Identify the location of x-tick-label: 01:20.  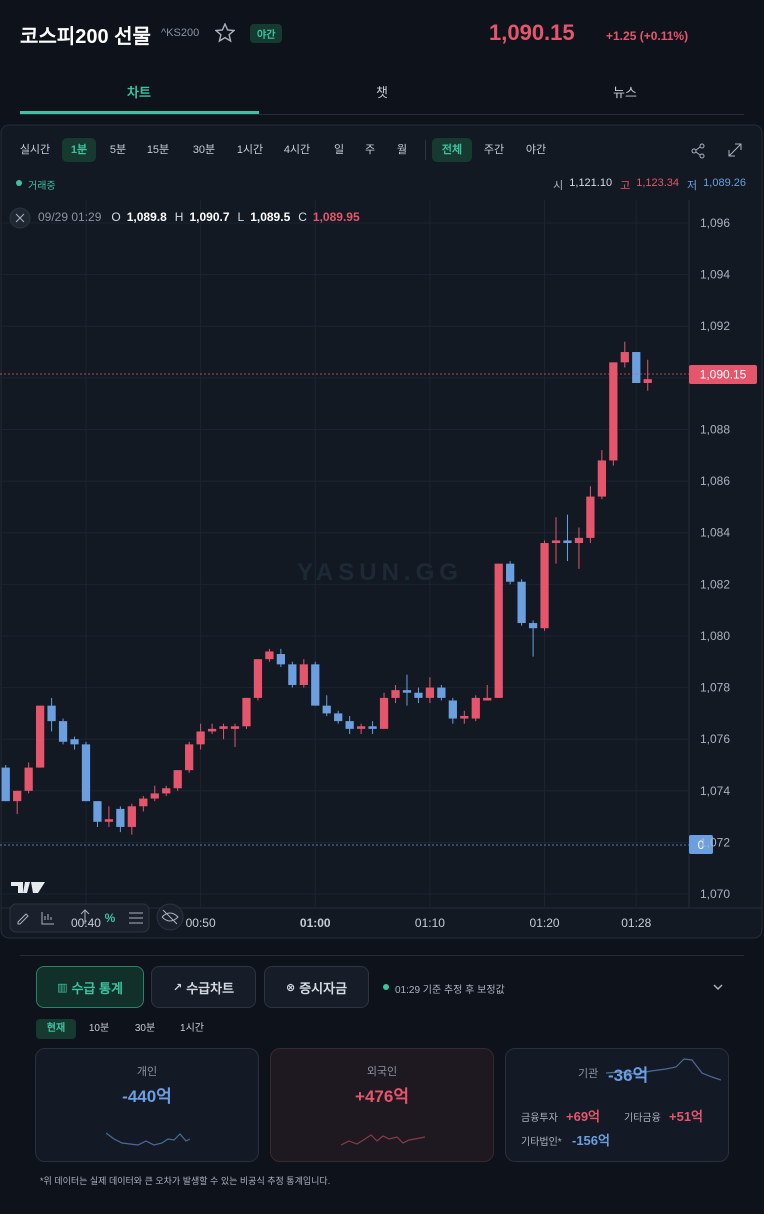
(545, 923).